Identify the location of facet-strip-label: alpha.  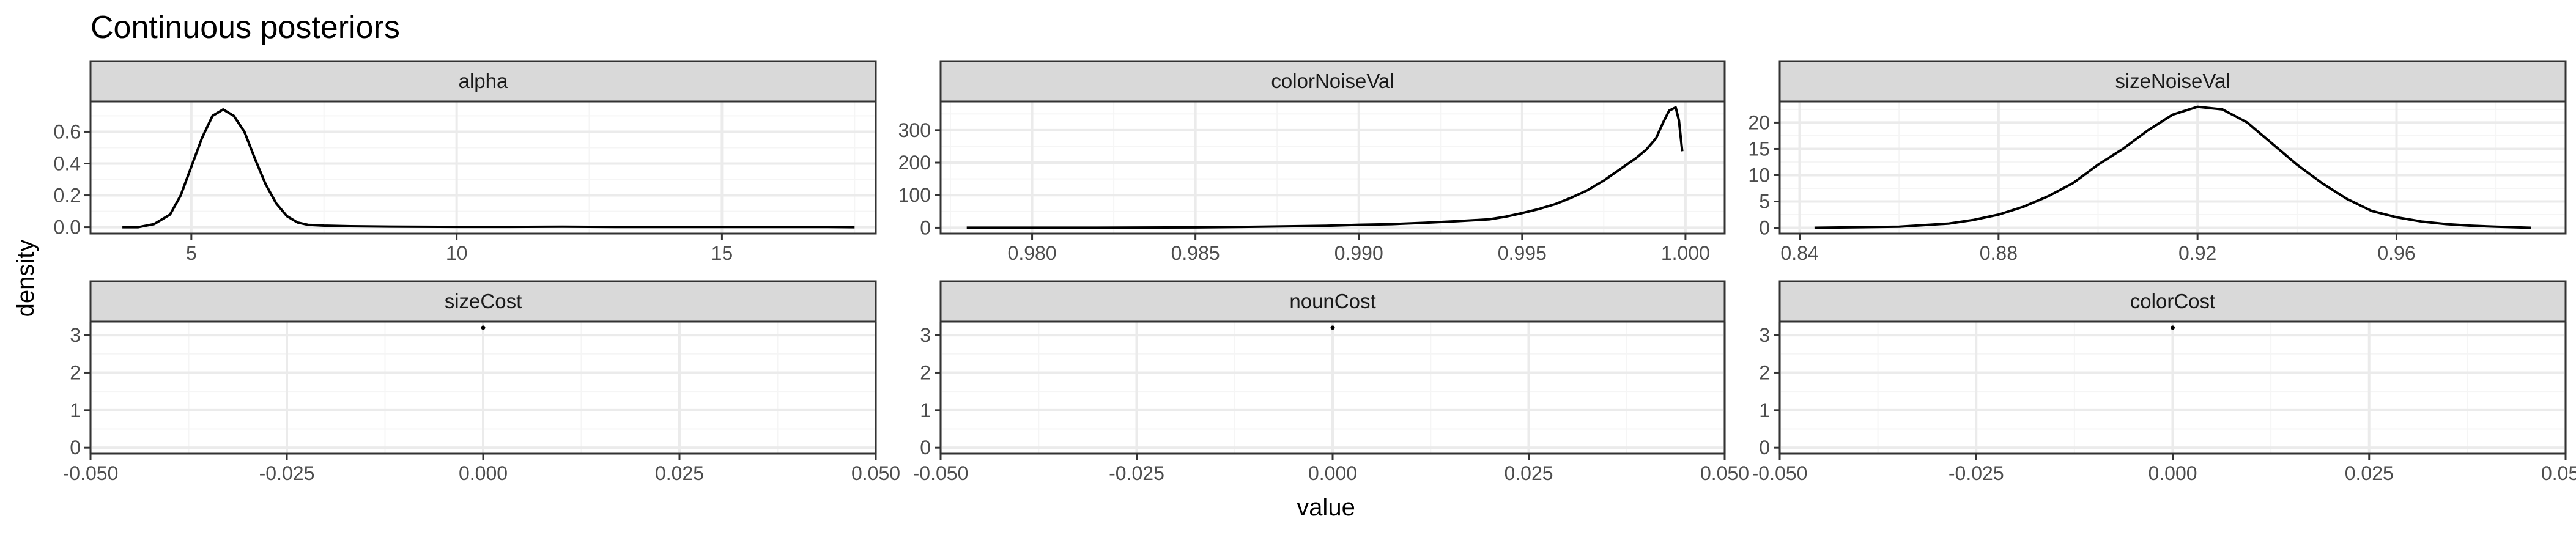
(483, 81).